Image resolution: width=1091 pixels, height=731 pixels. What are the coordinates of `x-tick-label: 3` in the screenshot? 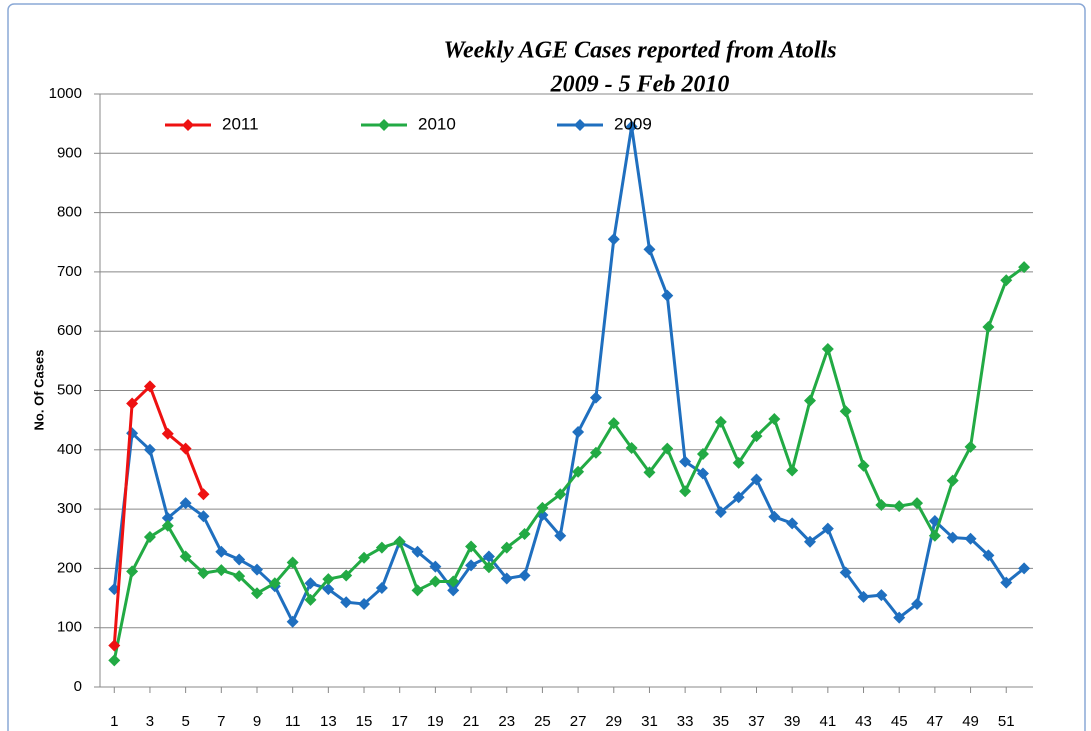 It's located at (150, 721).